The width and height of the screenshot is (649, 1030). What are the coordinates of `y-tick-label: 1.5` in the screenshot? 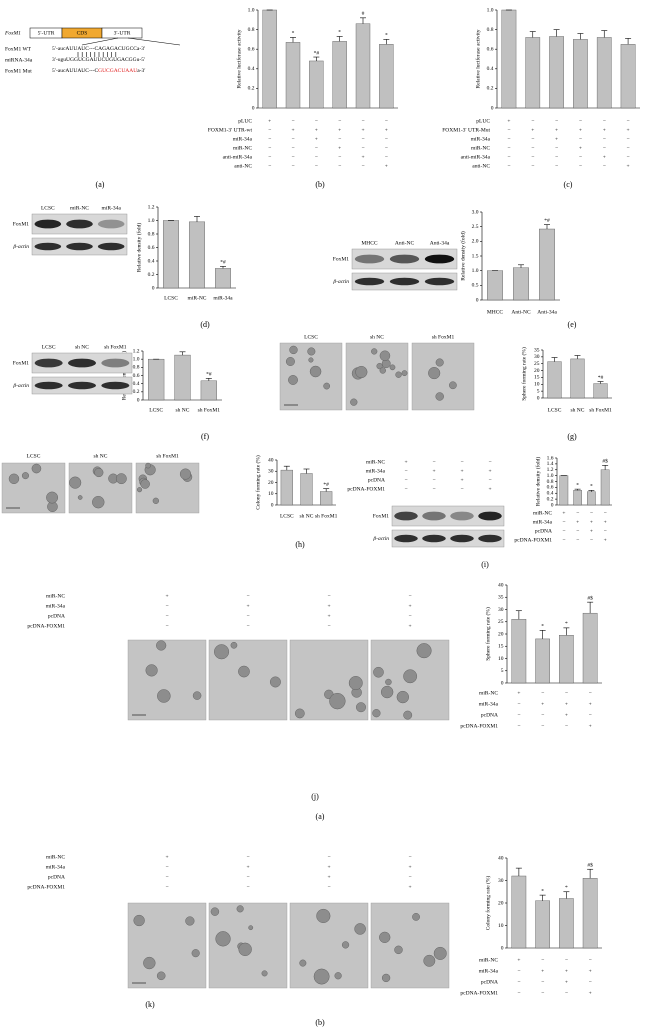 It's located at (475, 256).